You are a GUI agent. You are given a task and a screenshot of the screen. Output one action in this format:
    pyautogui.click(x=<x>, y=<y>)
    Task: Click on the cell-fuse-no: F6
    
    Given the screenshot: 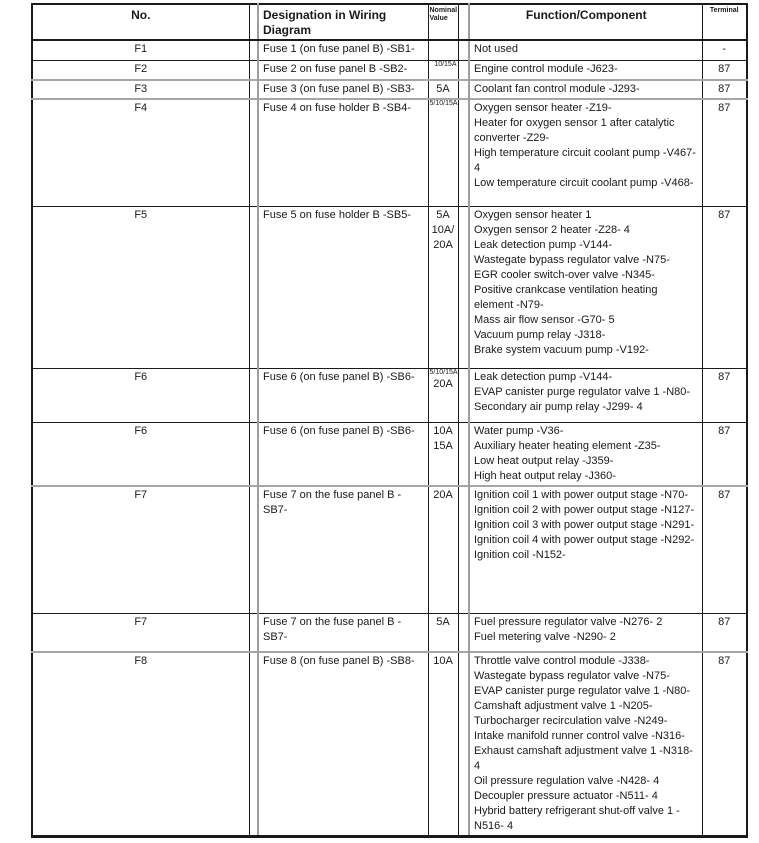 What is the action you would take?
    pyautogui.click(x=141, y=394)
    